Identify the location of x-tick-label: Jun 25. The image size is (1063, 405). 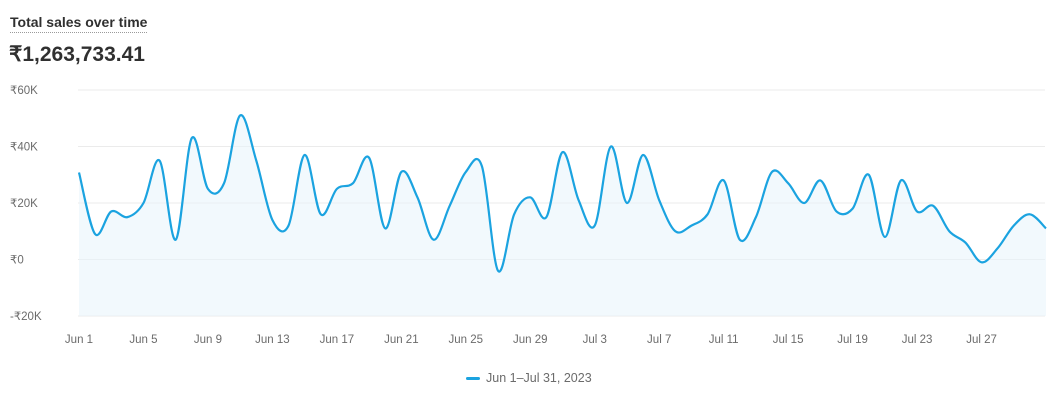
(466, 340).